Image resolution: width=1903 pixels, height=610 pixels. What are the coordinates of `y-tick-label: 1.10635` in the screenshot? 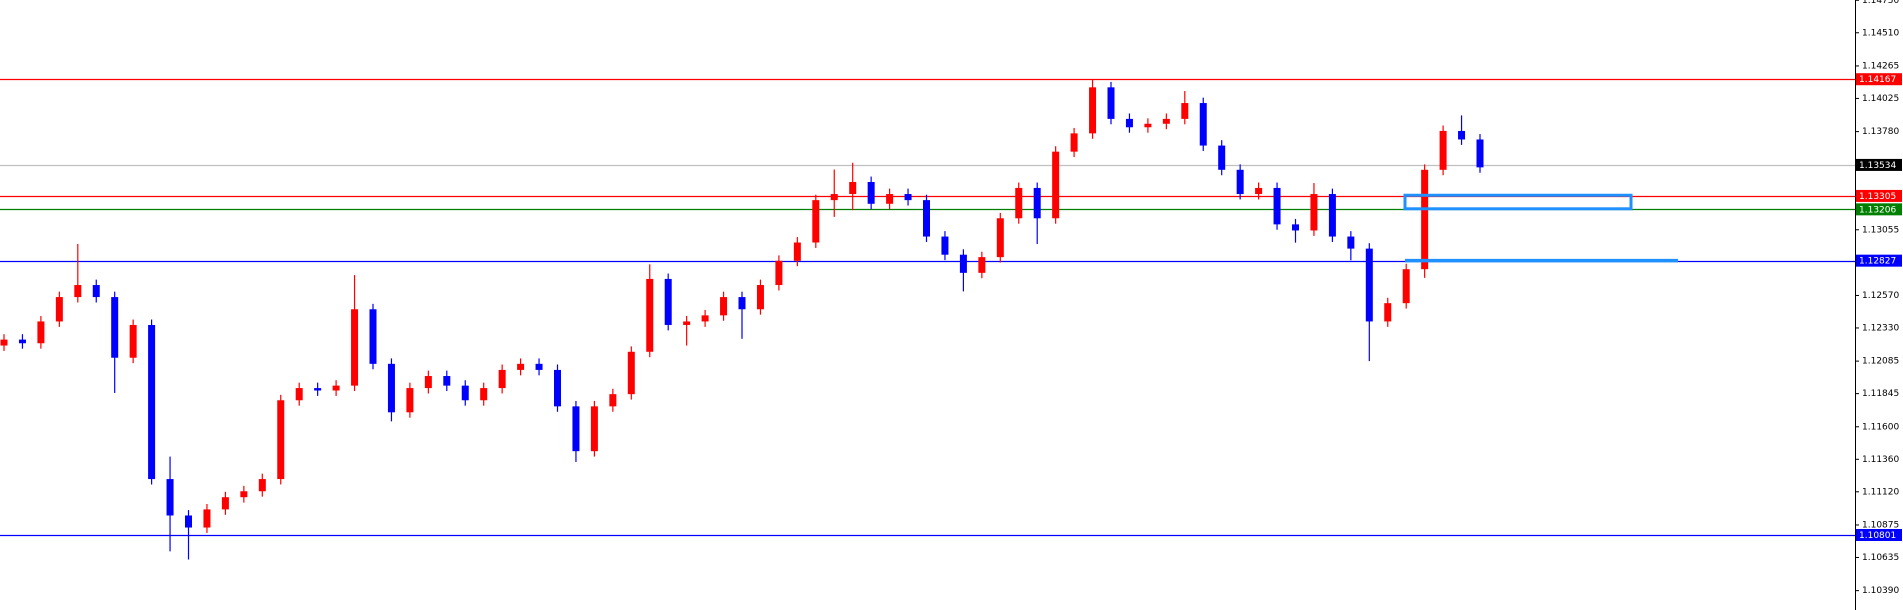 It's located at (1880, 558).